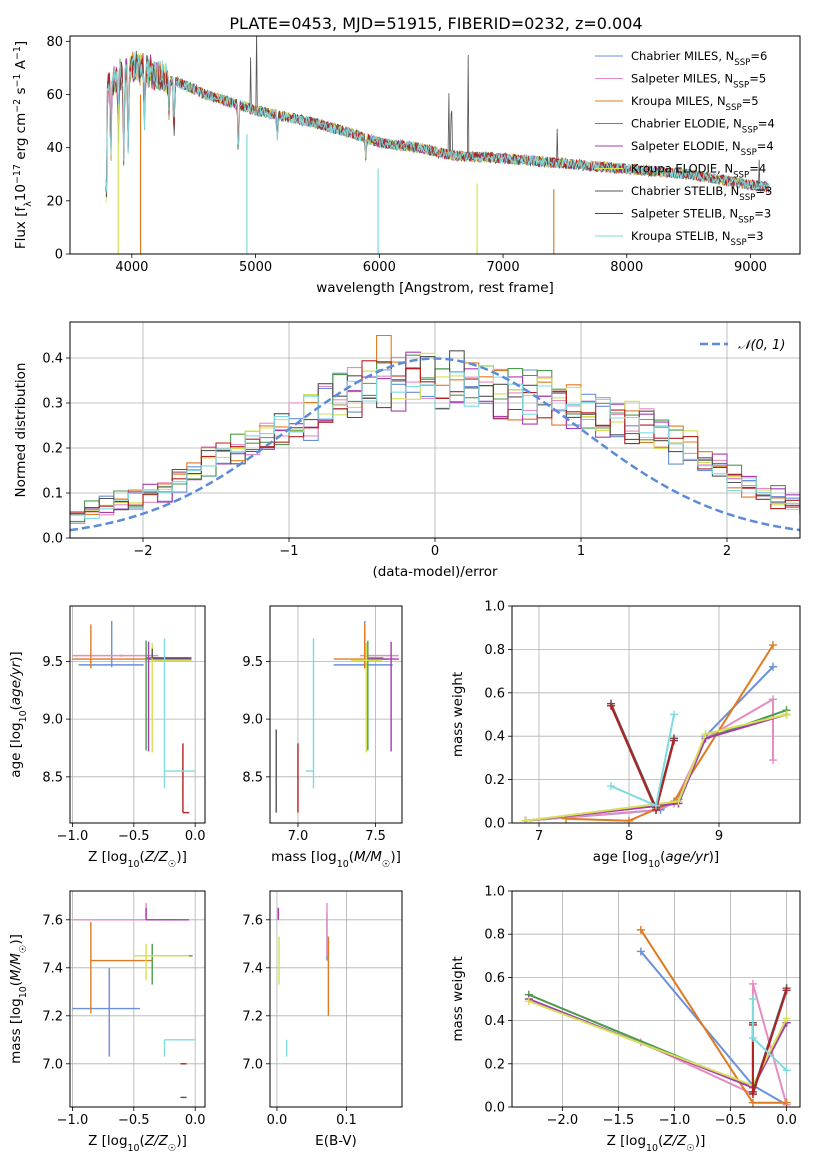 The width and height of the screenshot is (819, 1170). I want to click on x-tick-label: 8000, so click(626, 267).